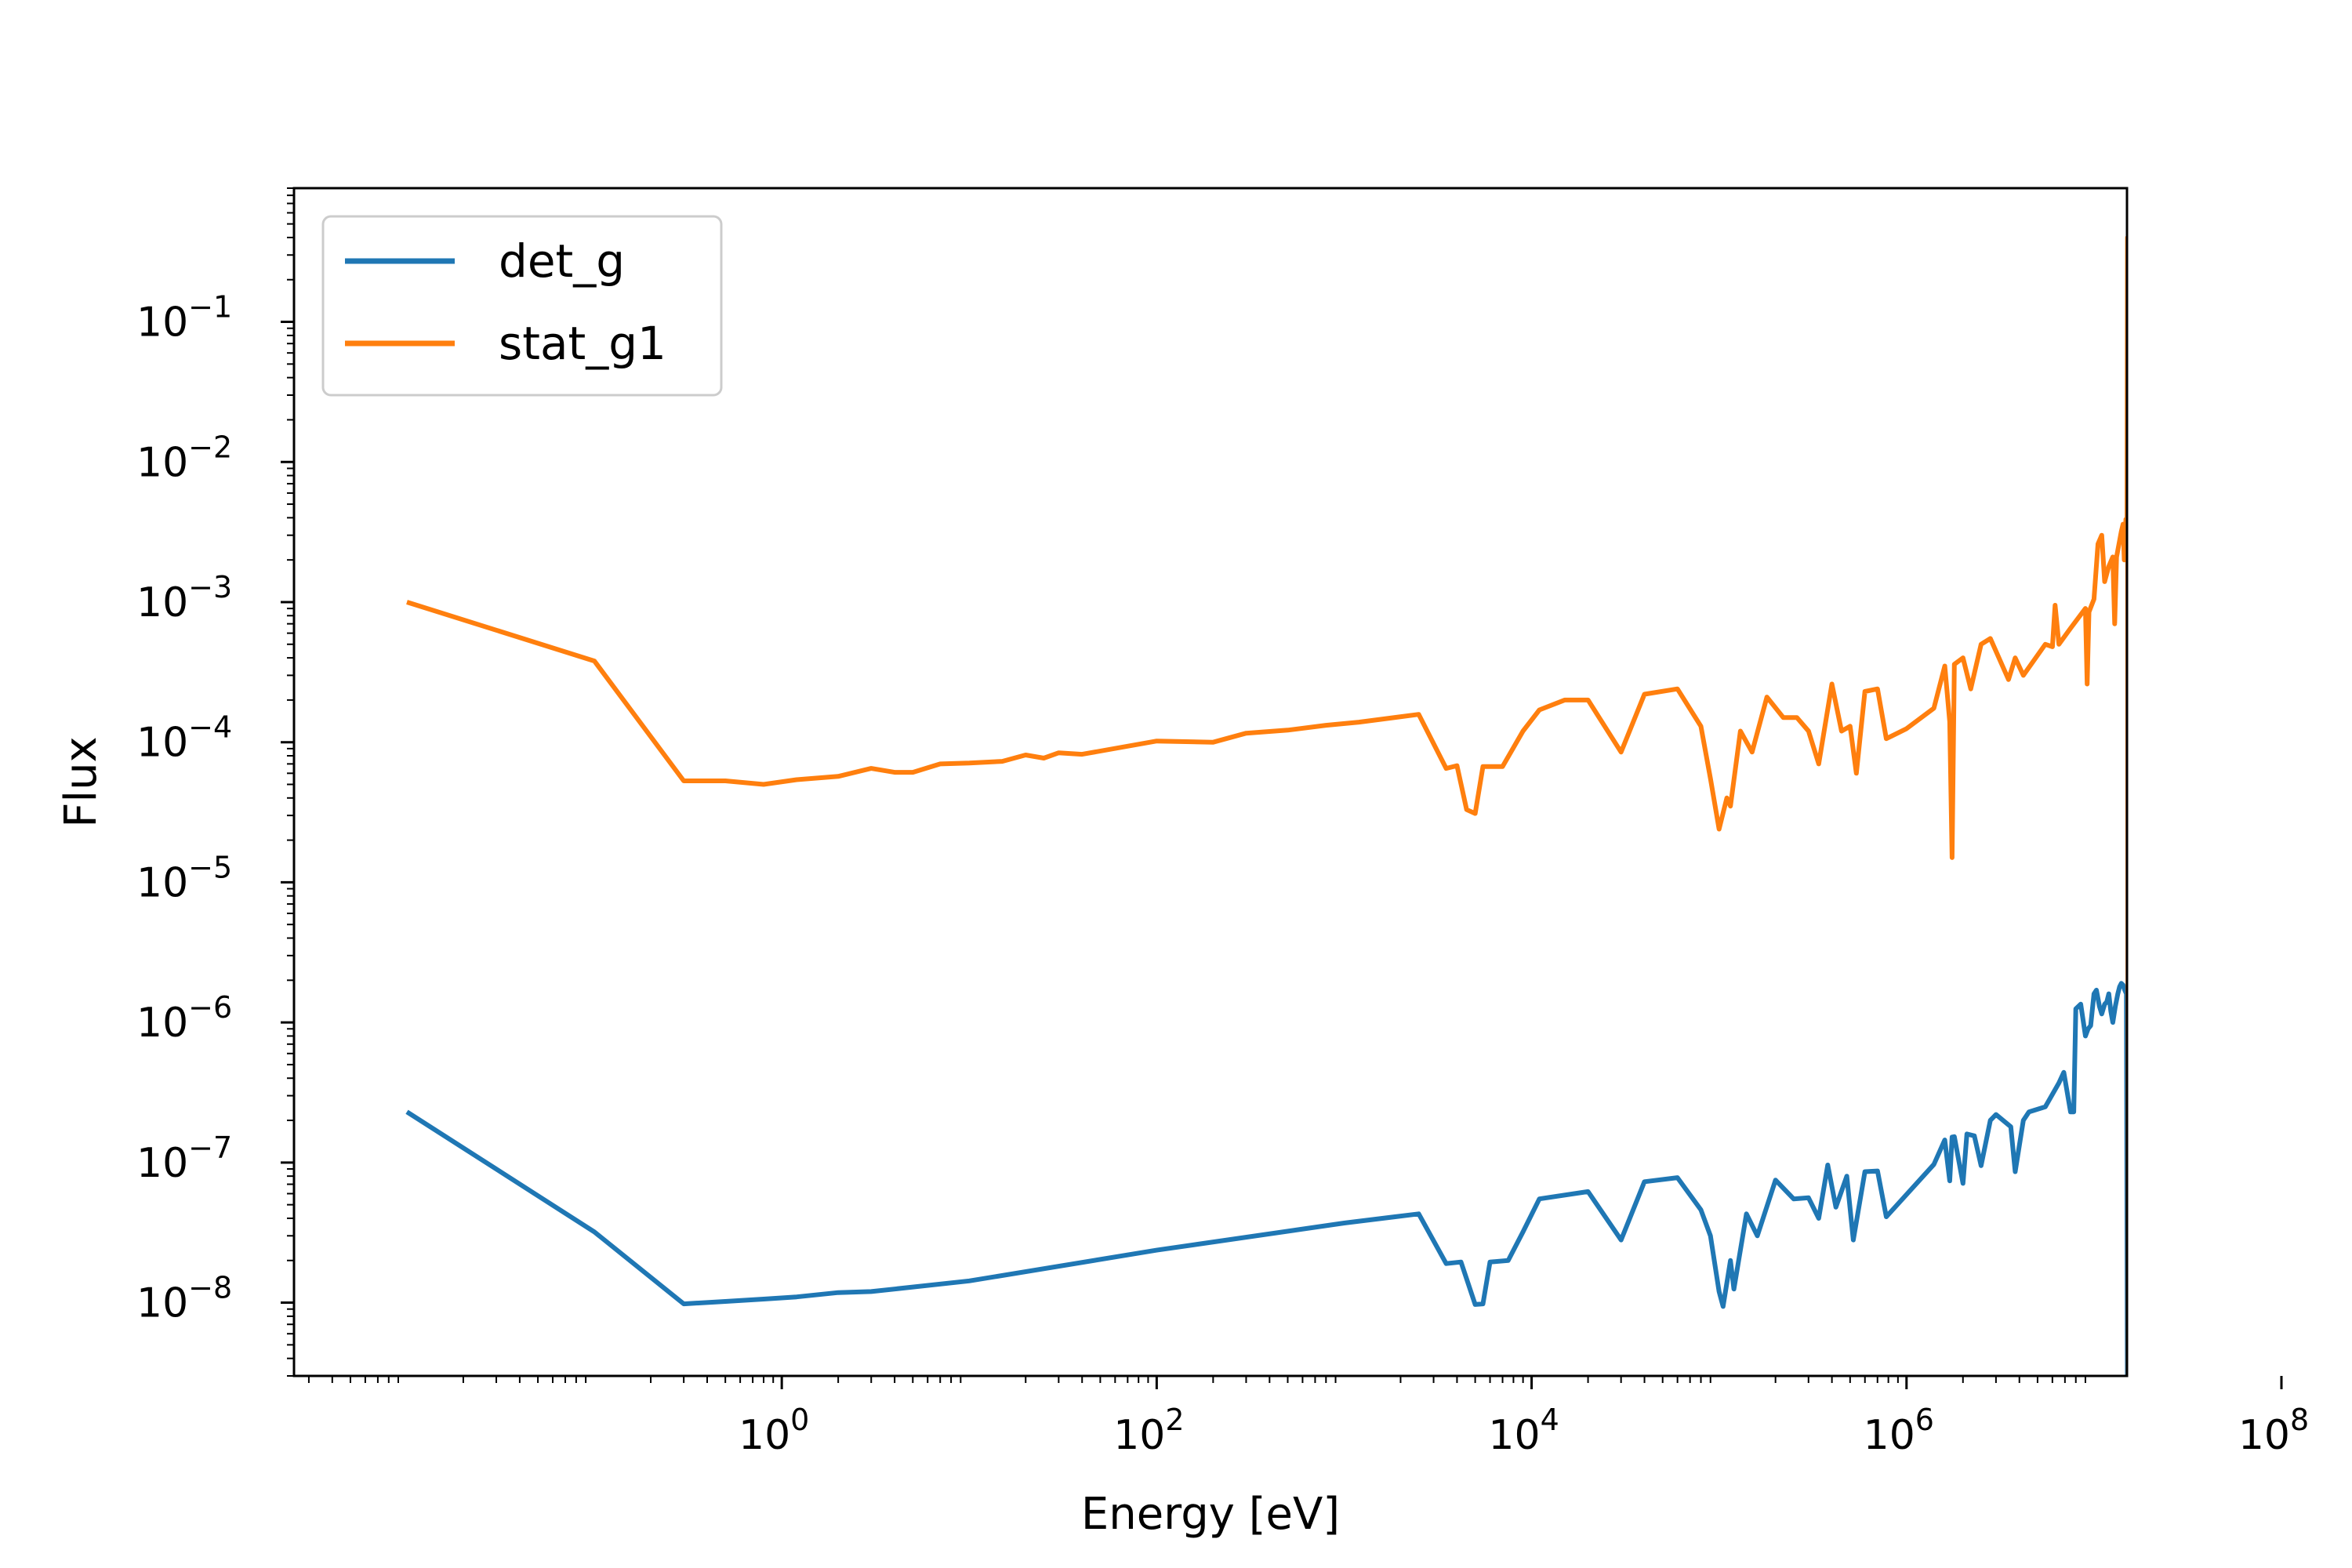  I want to click on x-tick-label: 10⁰, so click(774, 1431).